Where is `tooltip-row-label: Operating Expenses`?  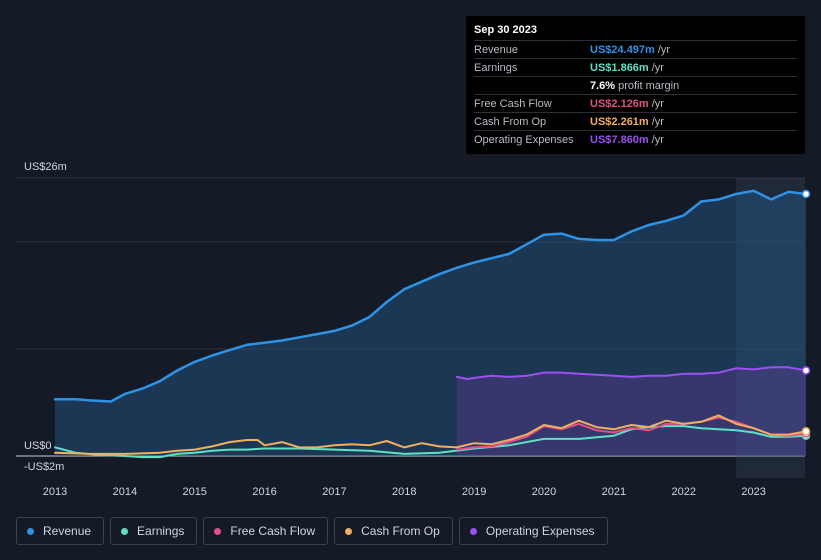
tooltip-row-label: Operating Expenses is located at coordinates (524, 139).